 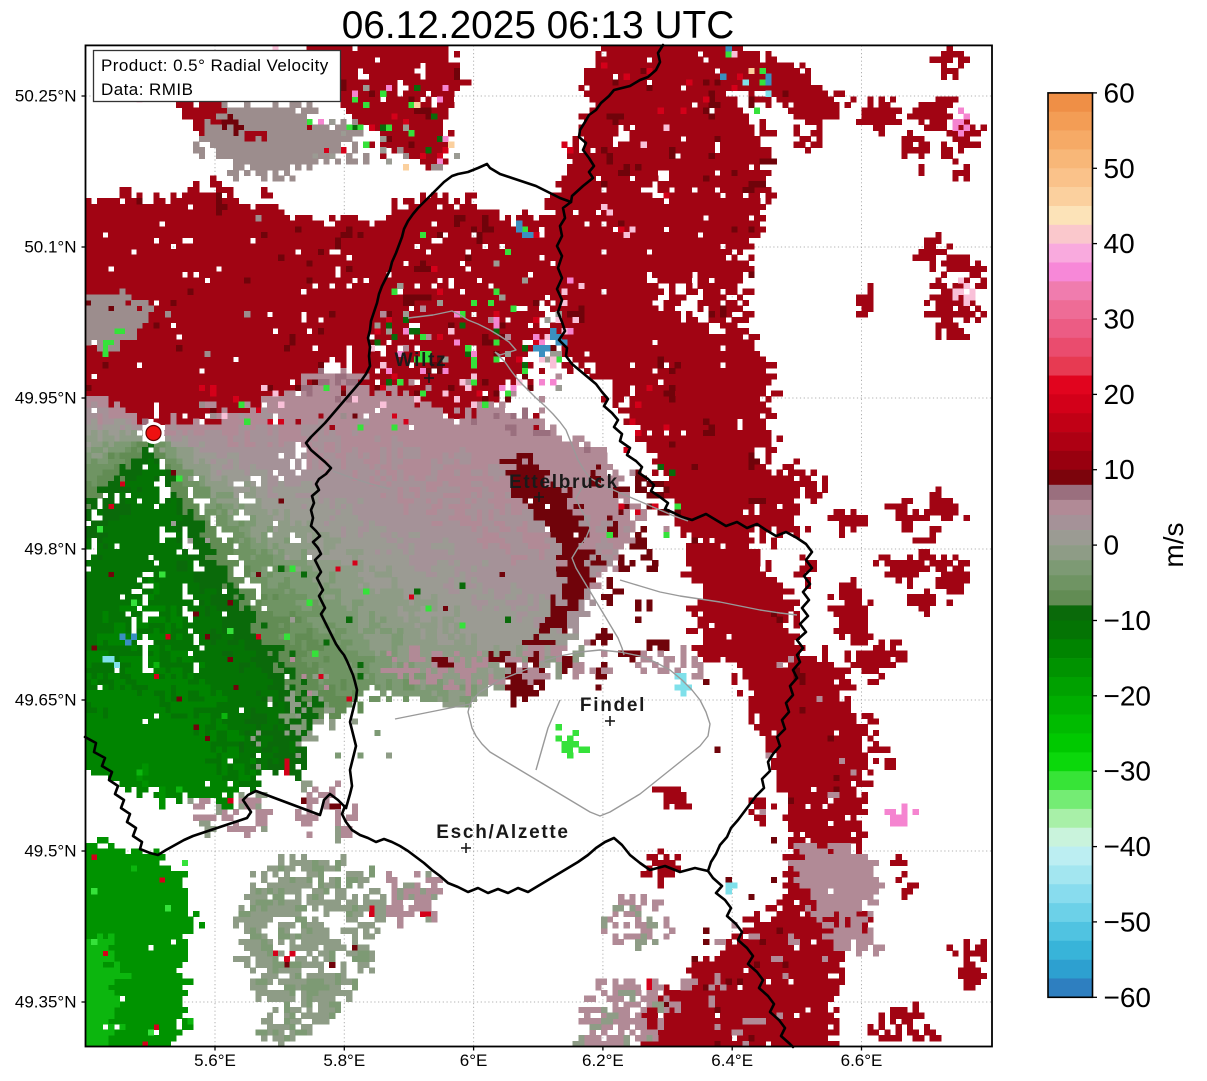 I want to click on svg-text: 60, so click(x=1119, y=92).